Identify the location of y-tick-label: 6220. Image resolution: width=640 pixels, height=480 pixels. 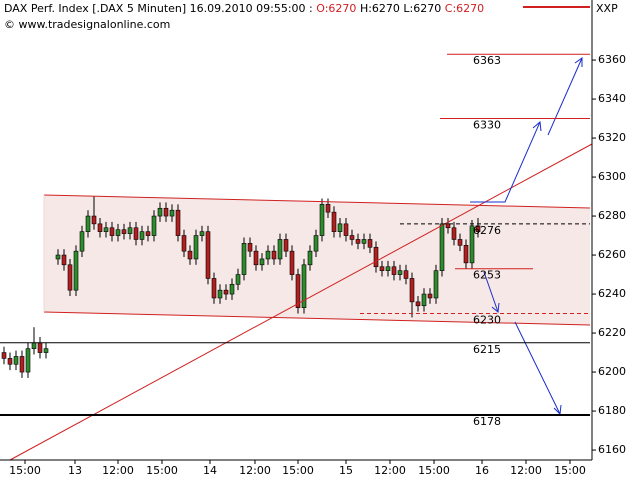
(612, 332).